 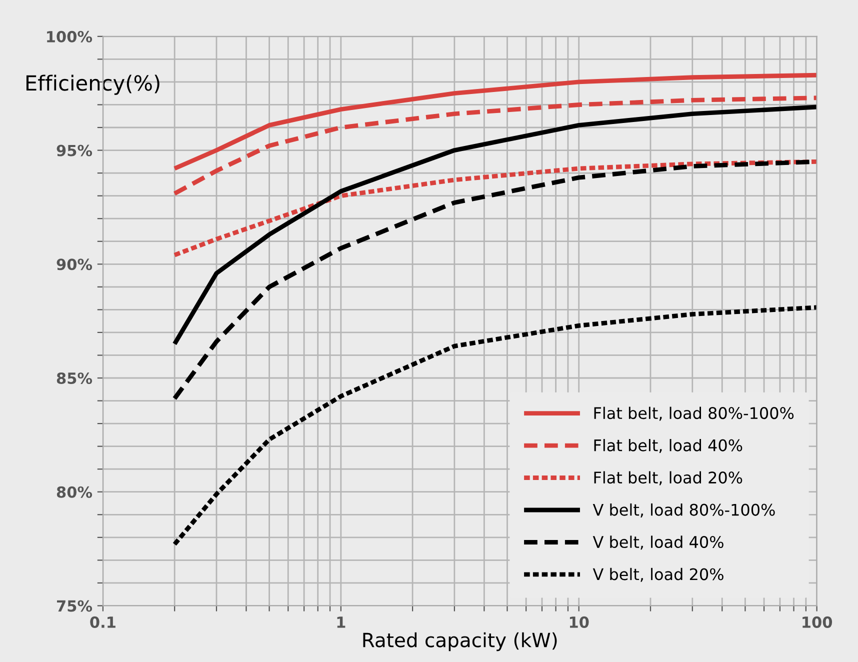 What do you see at coordinates (103, 622) in the screenshot?
I see `x-tick-label: 0.1` at bounding box center [103, 622].